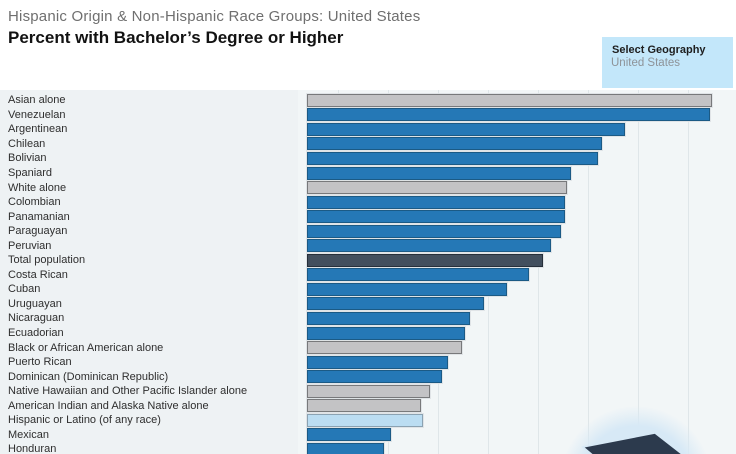  What do you see at coordinates (646, 63) in the screenshot?
I see `geography-selector-value: United States` at bounding box center [646, 63].